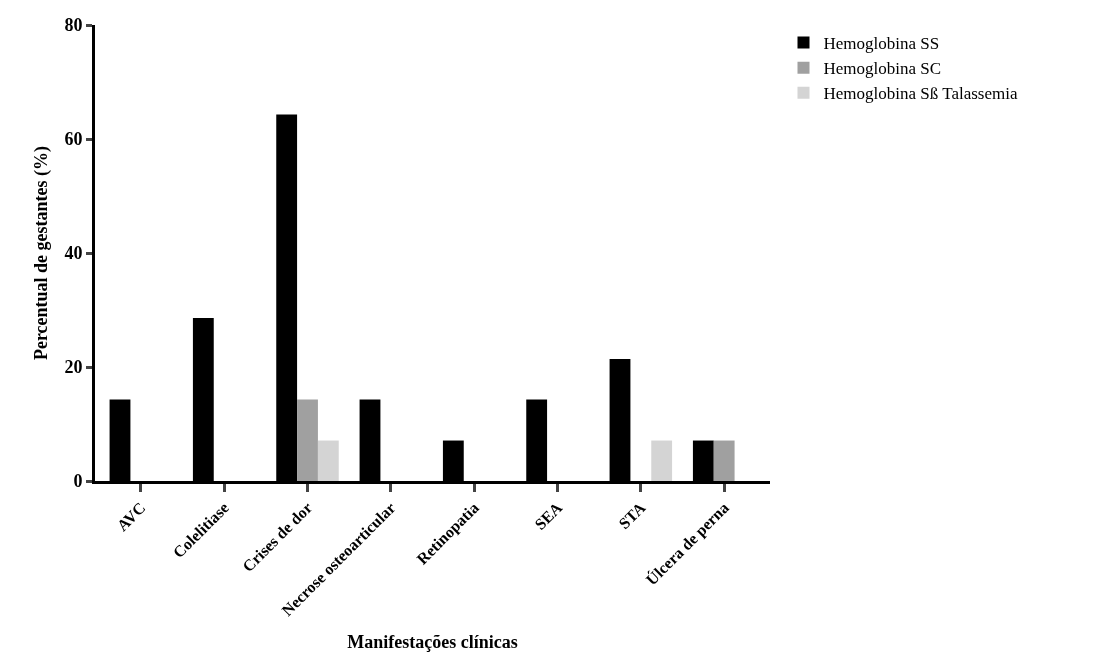  I want to click on y-tick-label: 20, so click(73, 367).